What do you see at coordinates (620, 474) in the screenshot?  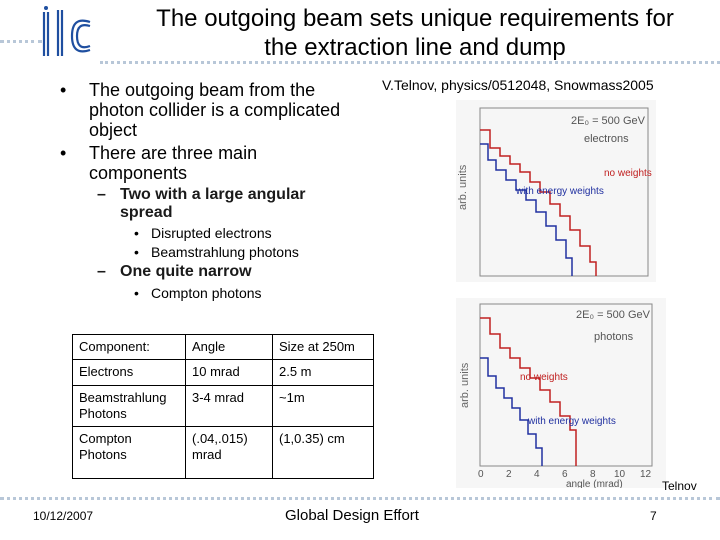 I see `x-tick: 10` at bounding box center [620, 474].